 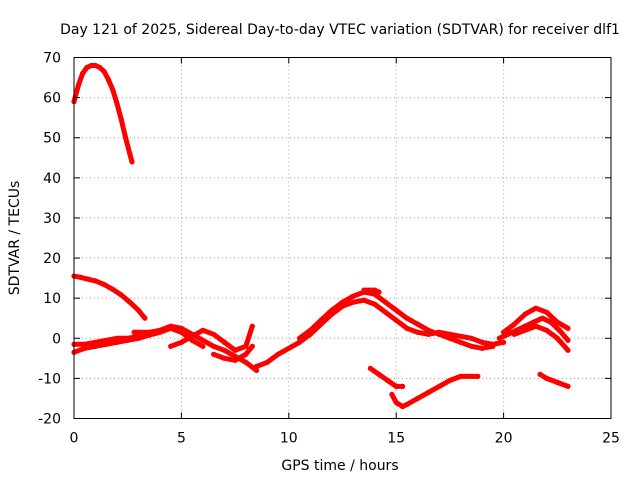 I want to click on x-tick-label: 5, so click(x=181, y=439).